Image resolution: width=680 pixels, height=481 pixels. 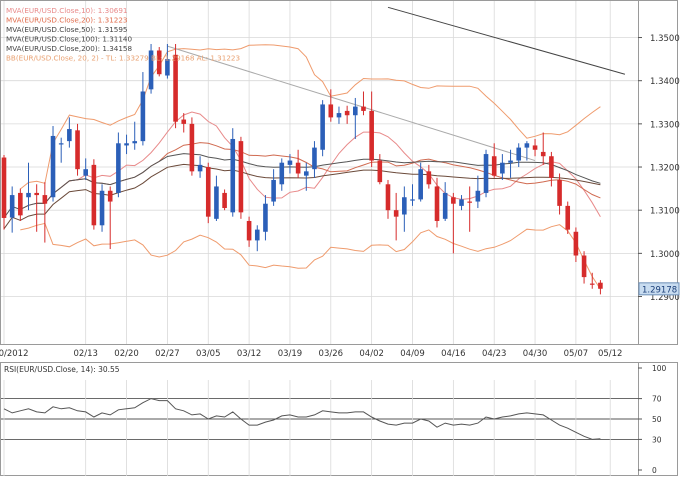 I want to click on date-tick-label: 05/12, so click(x=610, y=354).